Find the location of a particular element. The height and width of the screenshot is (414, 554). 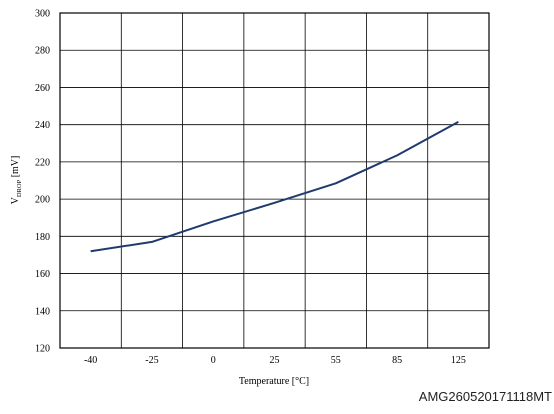

y-tick-label: 180 is located at coordinates (42, 237).